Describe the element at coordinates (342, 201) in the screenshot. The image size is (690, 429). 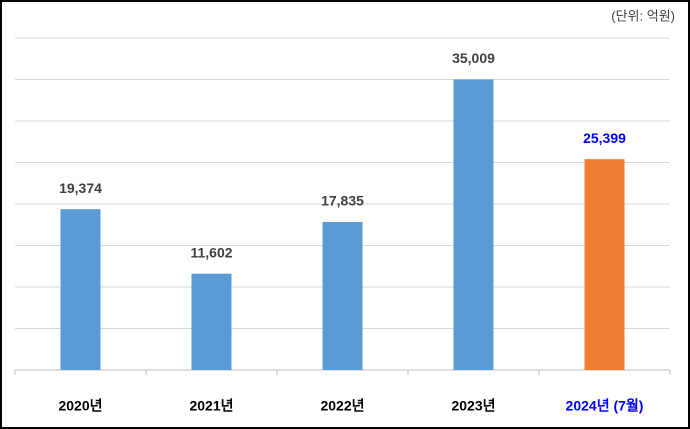
I see `value-label: 17,835` at that location.